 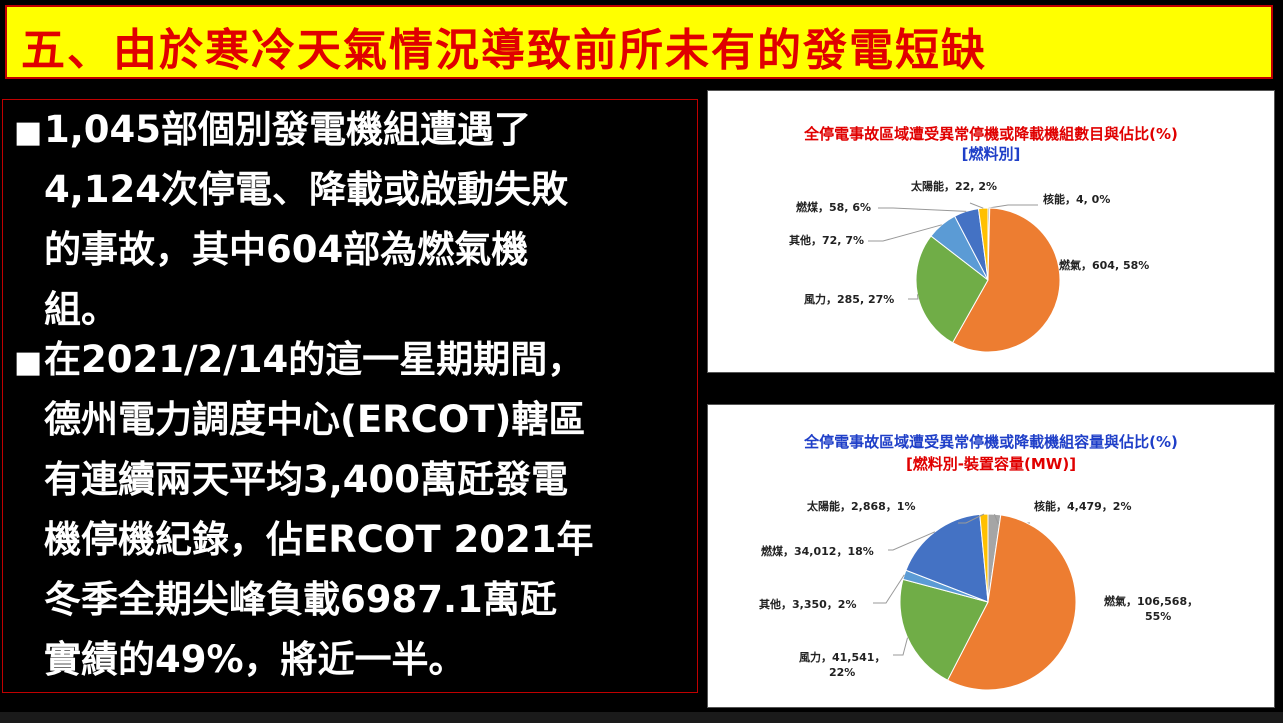 I want to click on chart-2-title: 全停電事故區域遭受異常停機或降載機組容量與佔比(%), so click(x=991, y=442).